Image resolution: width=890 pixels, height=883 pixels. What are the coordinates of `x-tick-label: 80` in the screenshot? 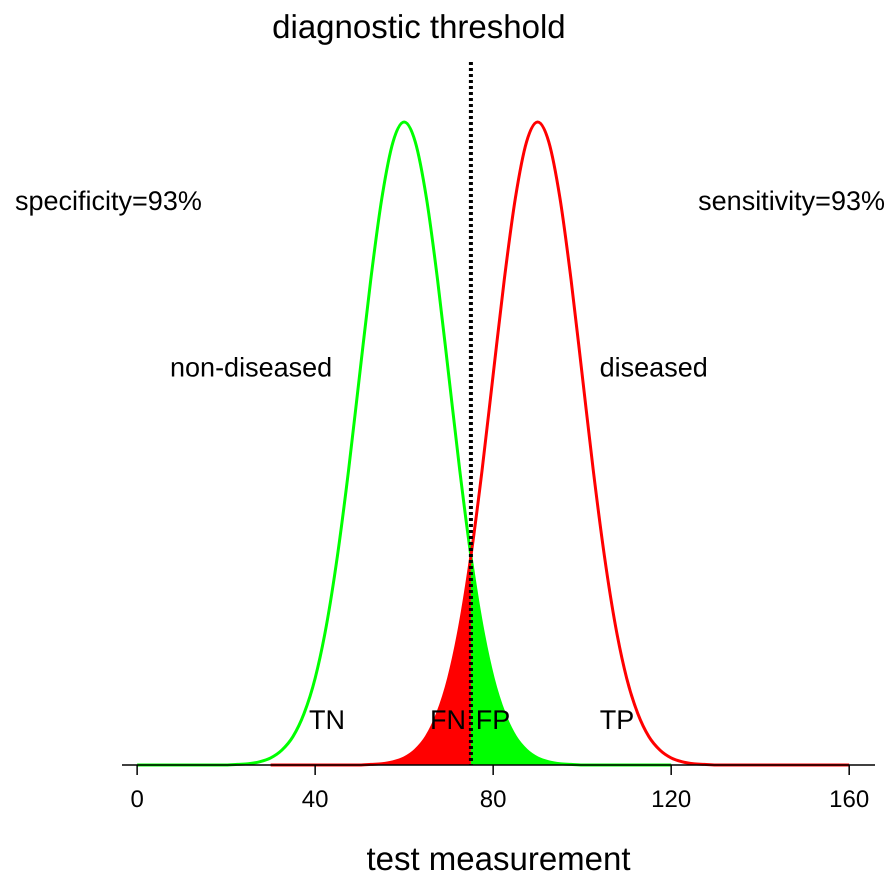 It's located at (493, 799).